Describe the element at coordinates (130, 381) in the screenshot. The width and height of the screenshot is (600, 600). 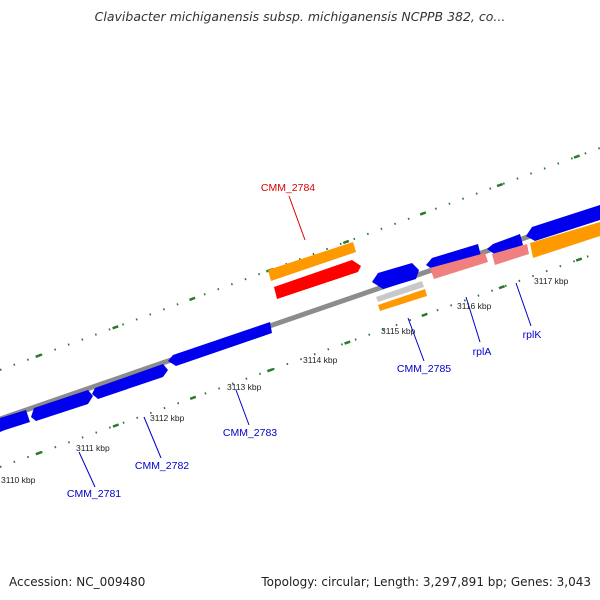
I see `gene-cmm-2782-block` at that location.